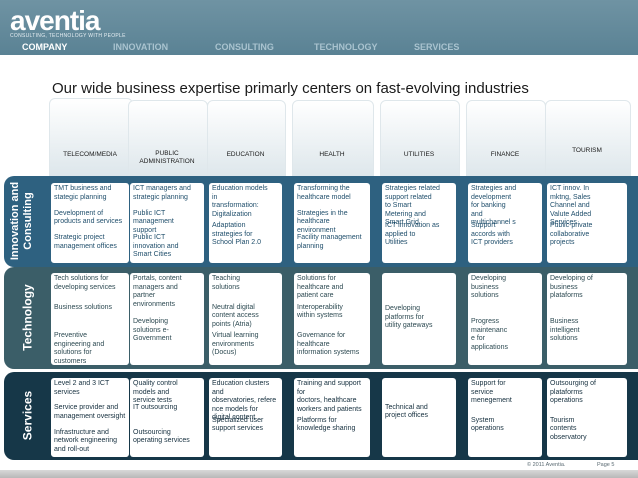 This screenshot has width=638, height=478. What do you see at coordinates (571, 287) in the screenshot?
I see `cell-item: Developing of business plataforms` at bounding box center [571, 287].